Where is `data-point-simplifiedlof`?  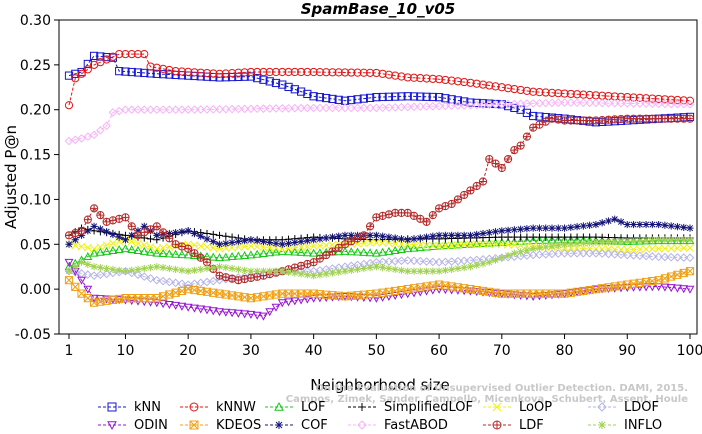 data-point-simplifiedlof is located at coordinates (552, 237).